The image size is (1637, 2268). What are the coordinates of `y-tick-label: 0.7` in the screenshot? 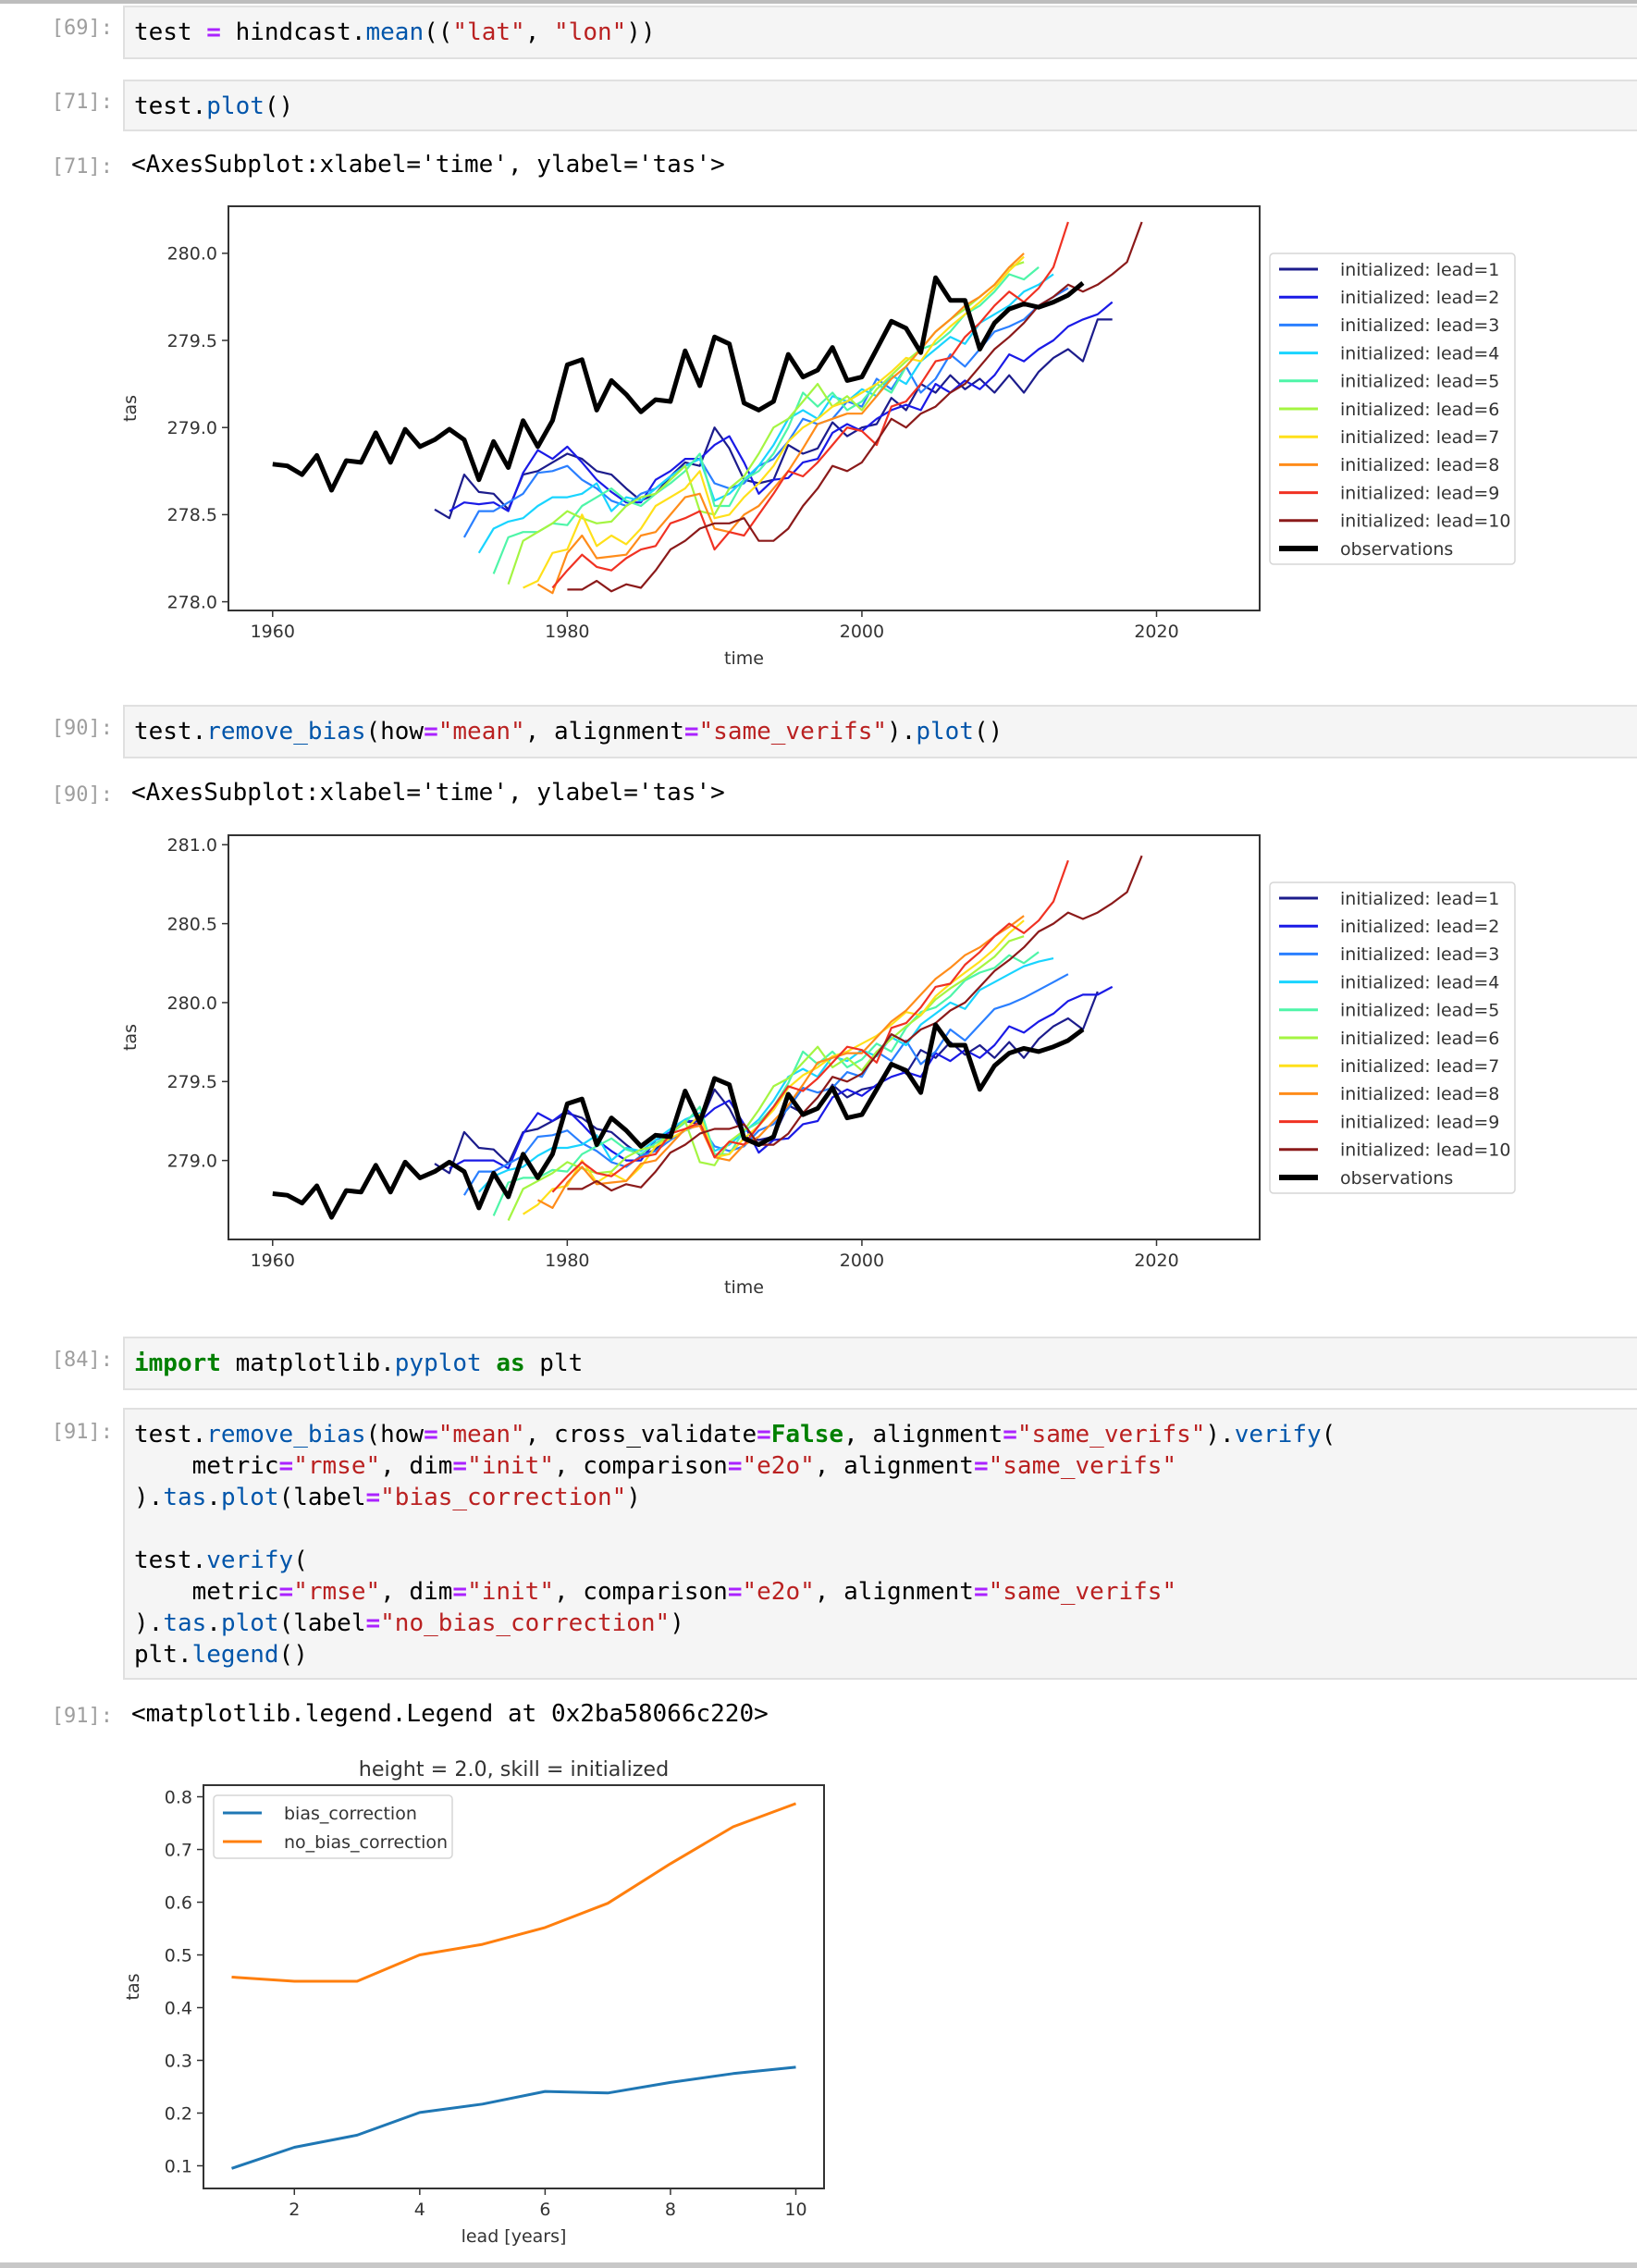 It's located at (179, 1850).